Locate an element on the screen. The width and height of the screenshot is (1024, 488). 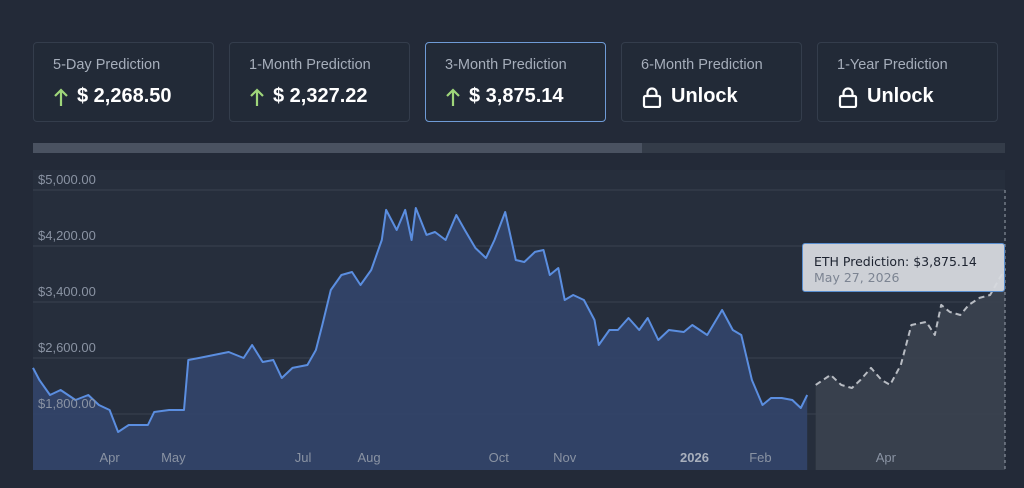
prediction-card: 1-Year Prediction Unlock is located at coordinates (907, 82).